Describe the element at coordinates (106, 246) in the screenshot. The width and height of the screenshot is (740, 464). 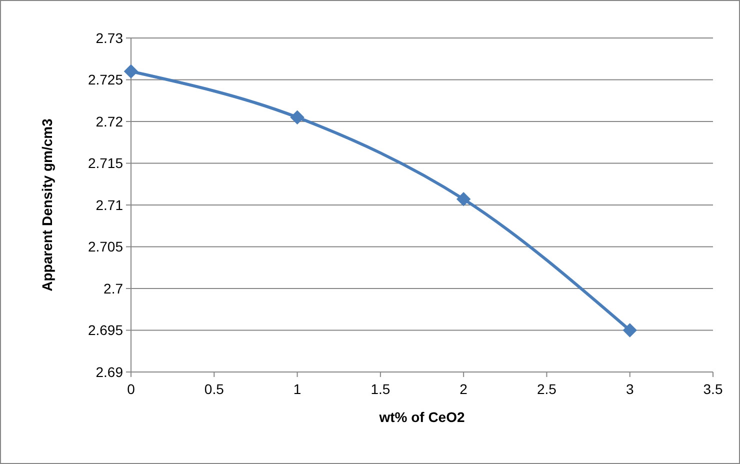
I see `y-tick-label: 2.705` at that location.